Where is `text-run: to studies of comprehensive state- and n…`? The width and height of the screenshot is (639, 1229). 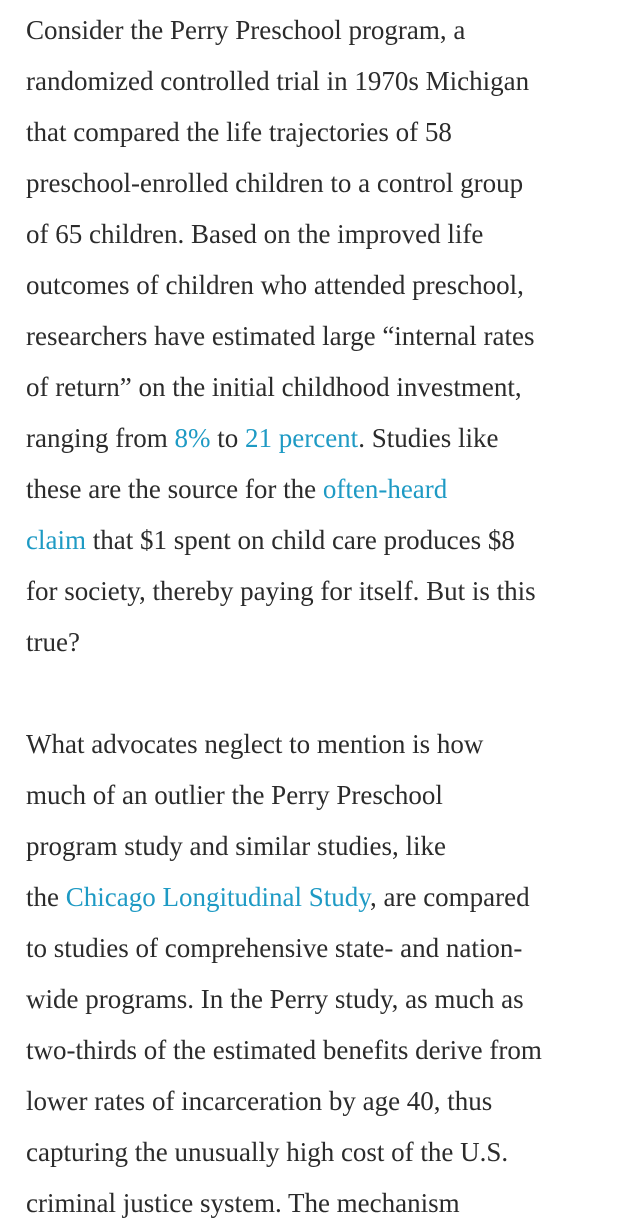 text-run: to studies of comprehensive state- and n… is located at coordinates (274, 948).